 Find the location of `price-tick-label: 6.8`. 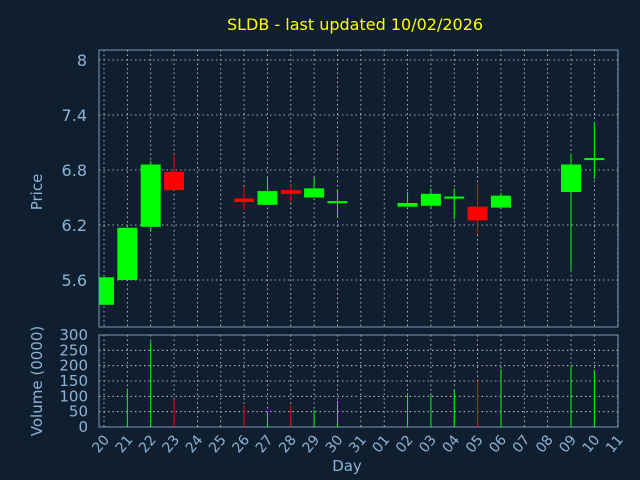

price-tick-label: 6.8 is located at coordinates (74, 170).